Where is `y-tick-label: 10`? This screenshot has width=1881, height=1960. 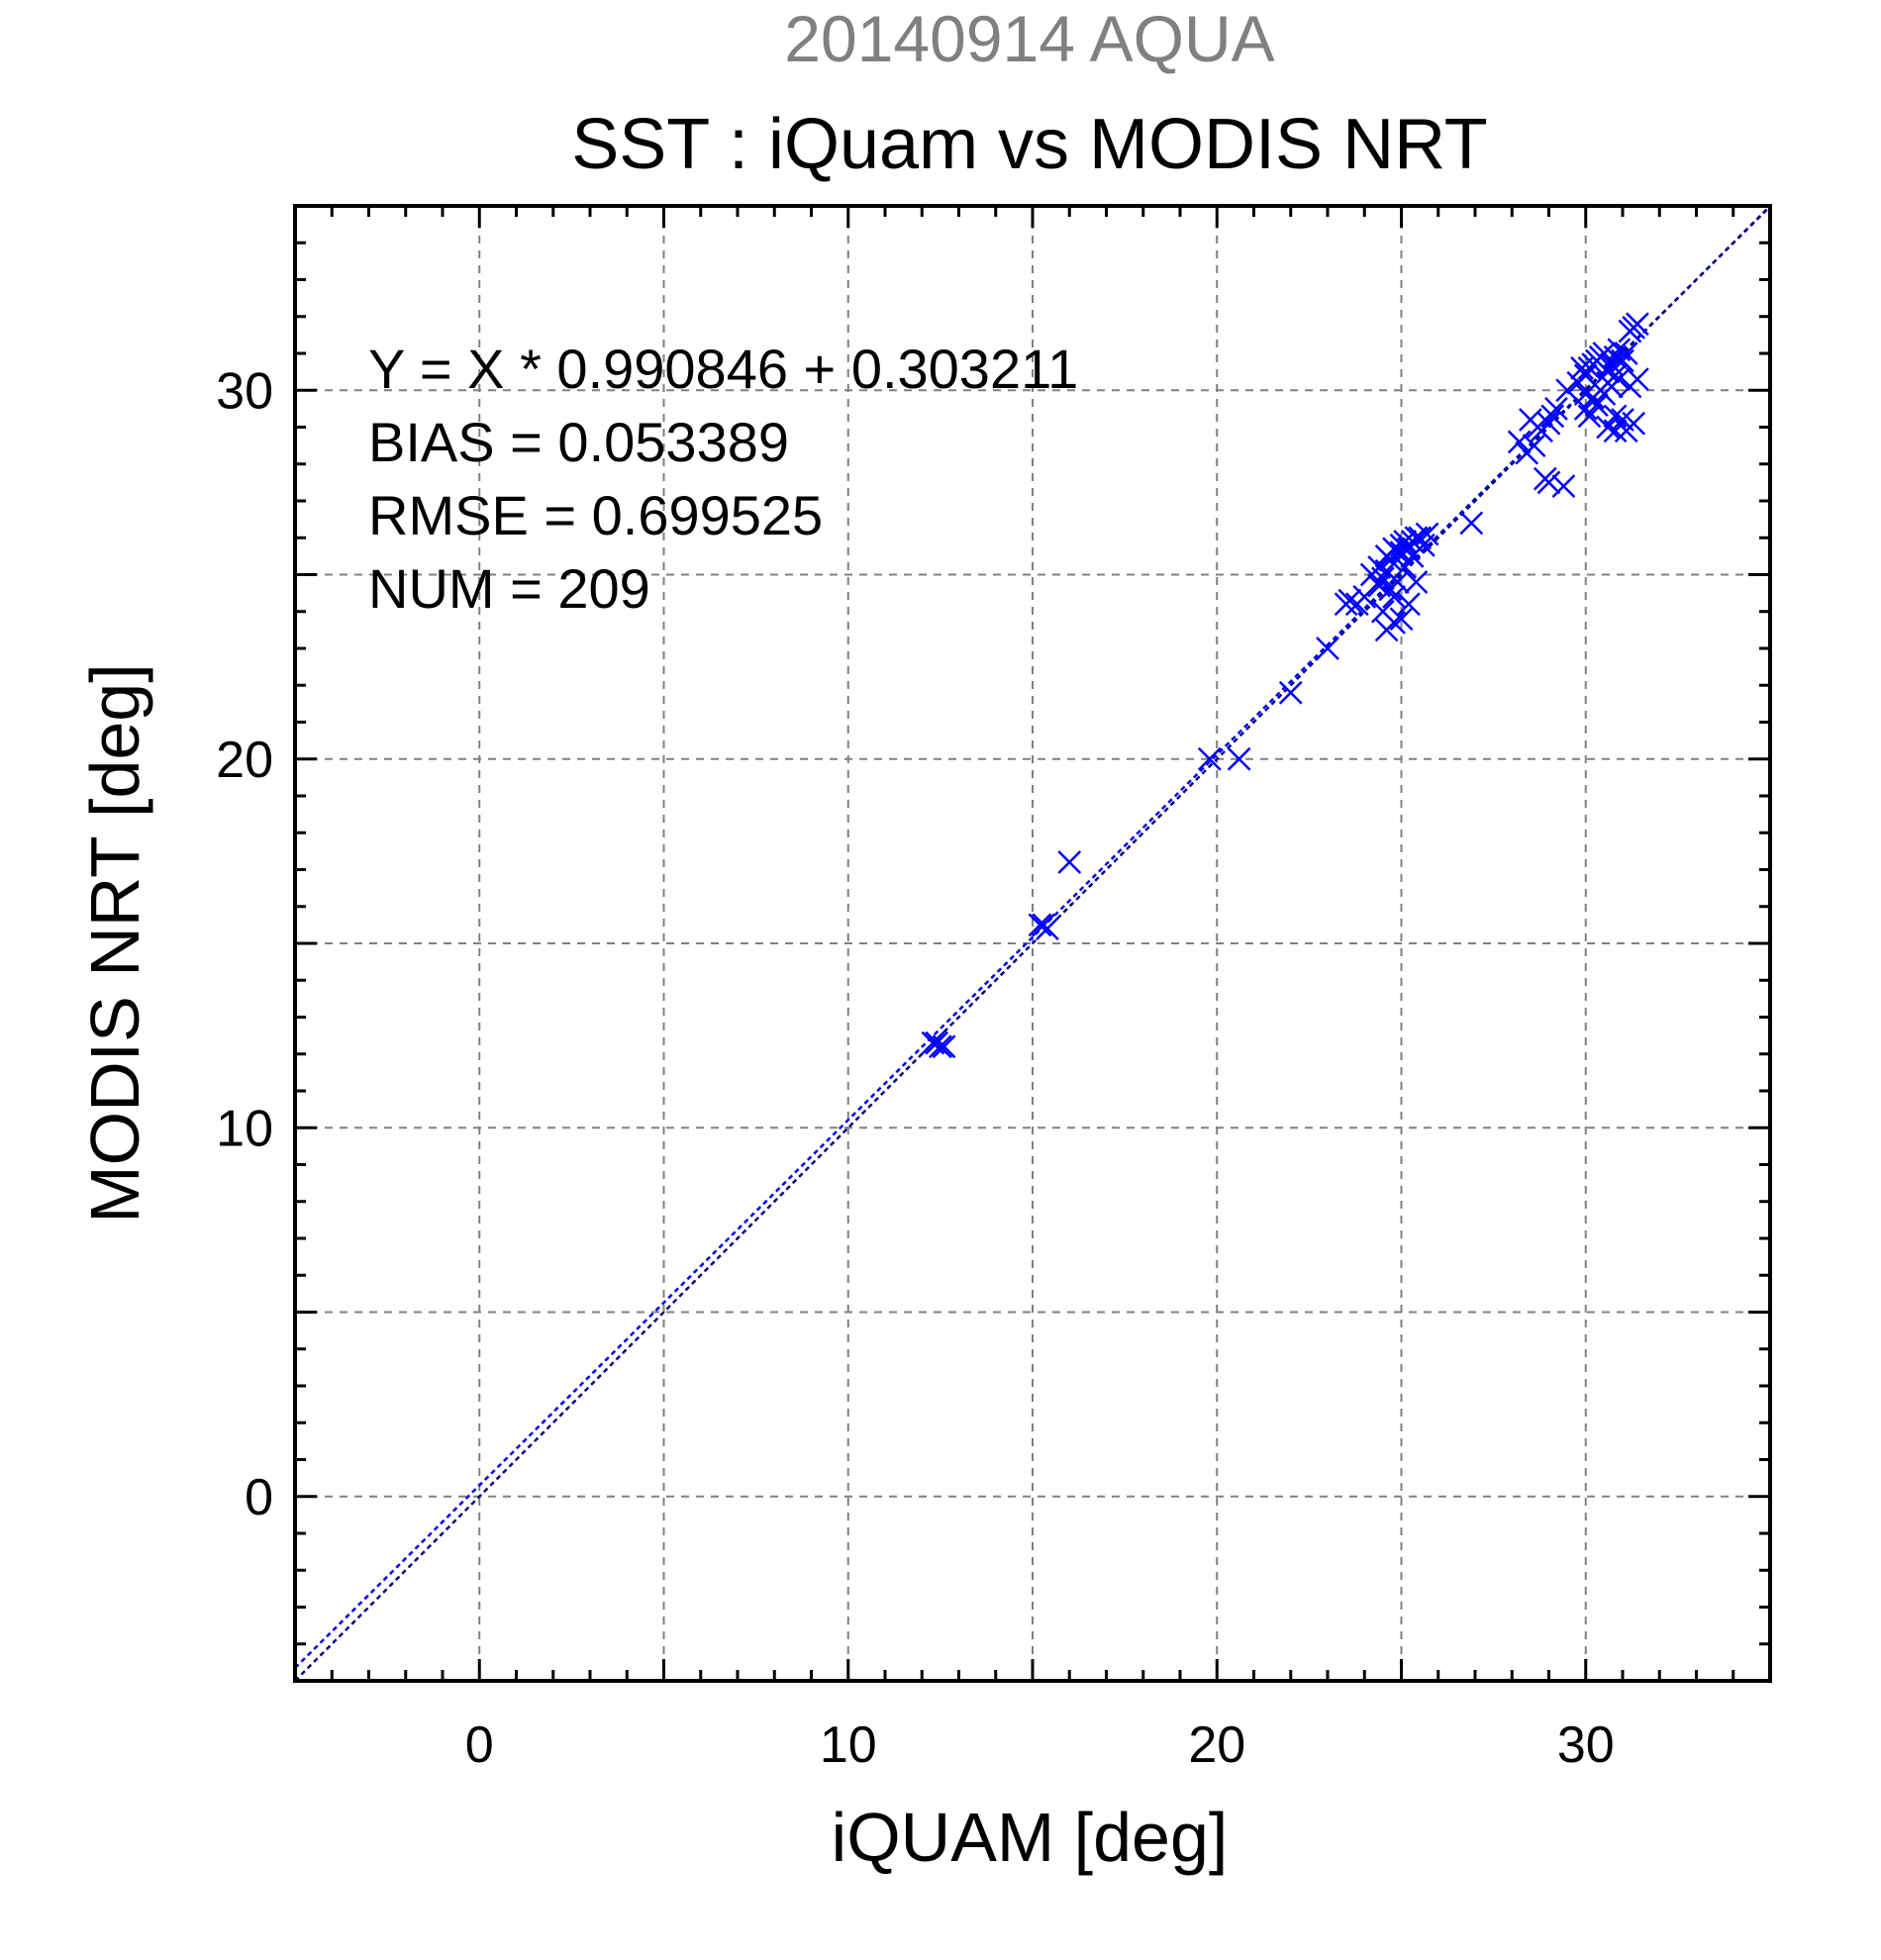
y-tick-label: 10 is located at coordinates (245, 1128).